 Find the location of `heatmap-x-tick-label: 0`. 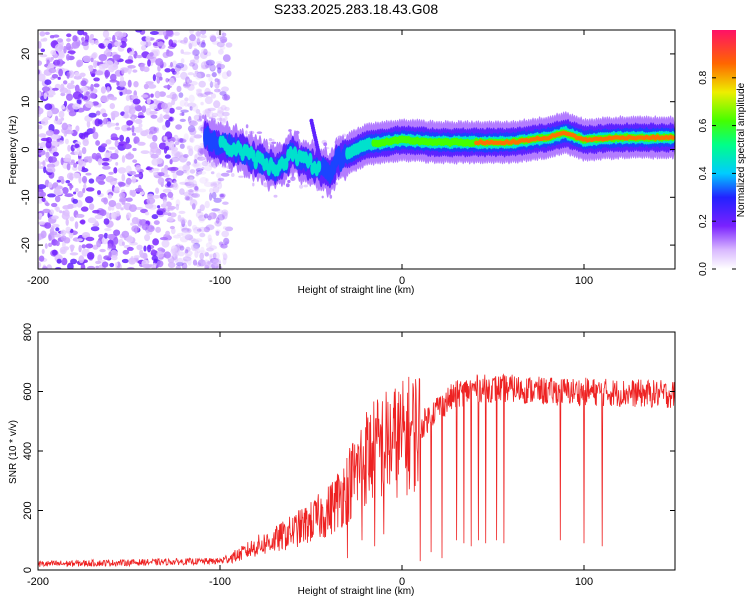

heatmap-x-tick-label: 0 is located at coordinates (402, 281).